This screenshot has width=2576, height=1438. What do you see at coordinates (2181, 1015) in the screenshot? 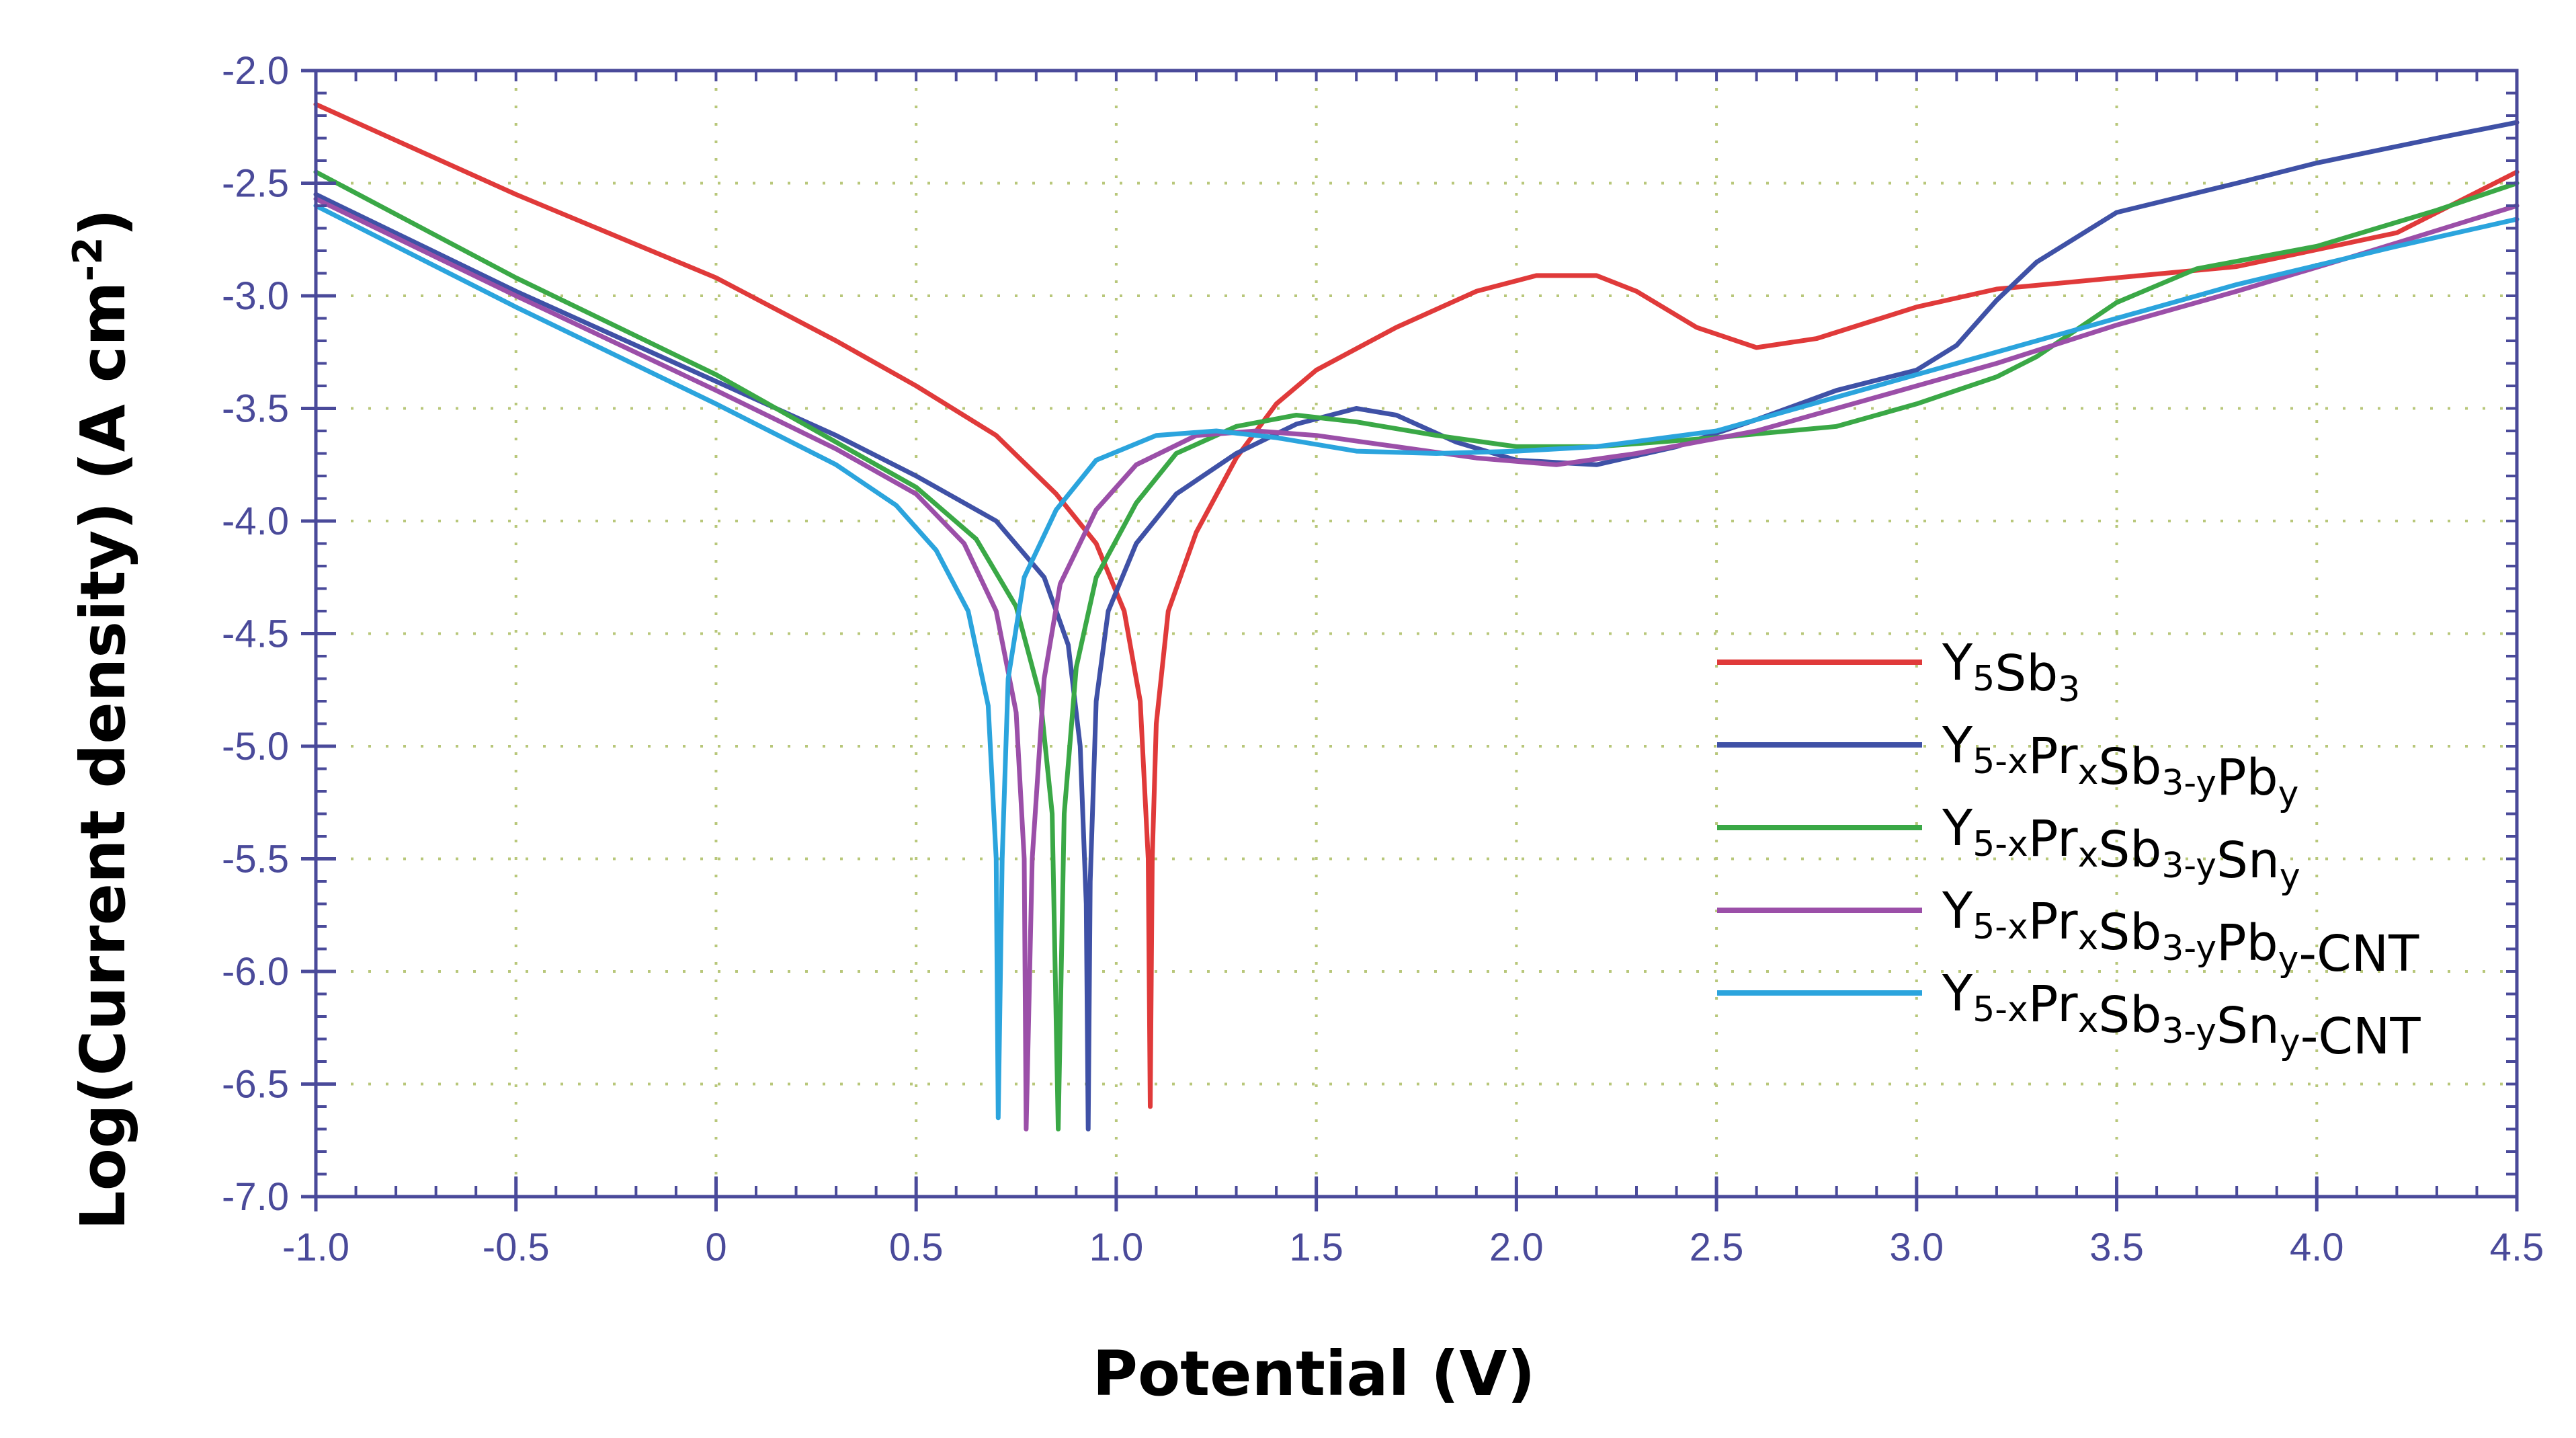
I see `legend-label-5: Y5-xPrxSb3-ySny-CNT` at bounding box center [2181, 1015].